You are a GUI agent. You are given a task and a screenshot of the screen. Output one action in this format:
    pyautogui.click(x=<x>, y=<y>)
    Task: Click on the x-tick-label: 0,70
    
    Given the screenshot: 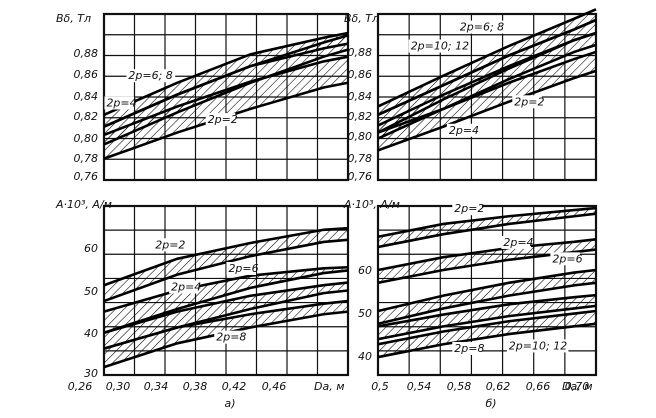 What is the action you would take?
    pyautogui.click(x=577, y=386)
    